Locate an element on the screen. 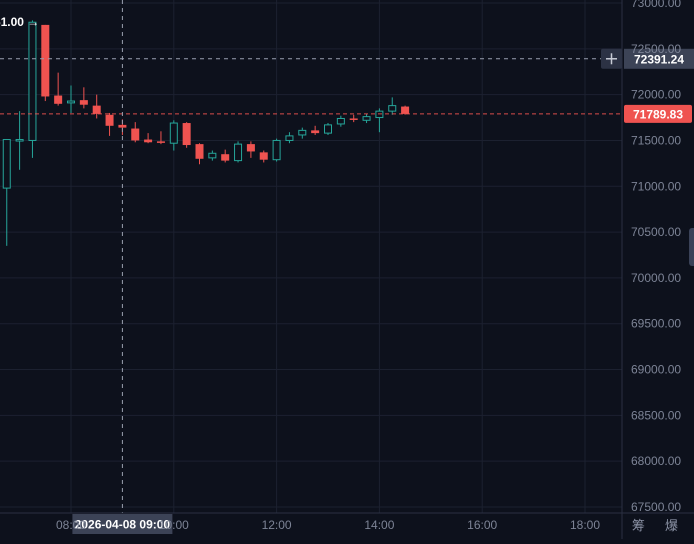 The width and height of the screenshot is (694, 544). side-panel-handle is located at coordinates (691, 247).